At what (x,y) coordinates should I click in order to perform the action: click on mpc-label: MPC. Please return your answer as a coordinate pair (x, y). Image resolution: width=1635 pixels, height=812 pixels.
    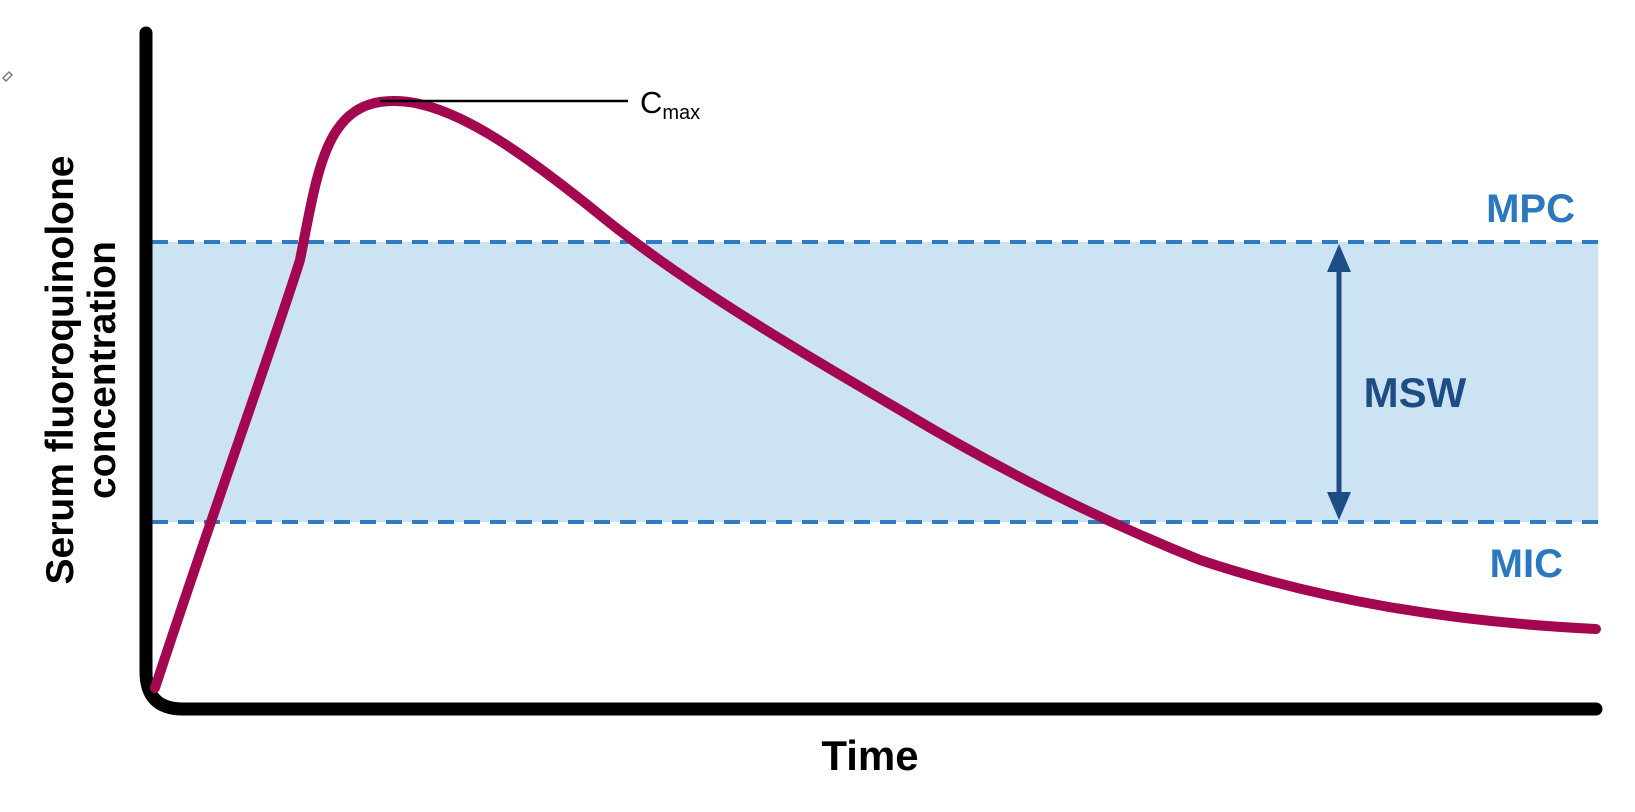
    Looking at the image, I should click on (1530, 209).